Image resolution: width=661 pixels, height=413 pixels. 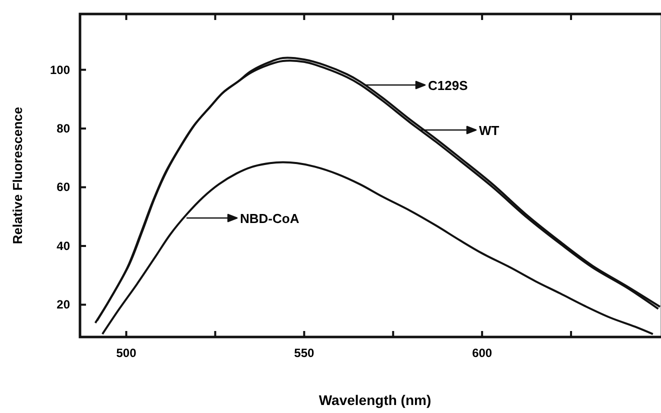 I want to click on y-tick-label: 20, so click(x=63, y=305).